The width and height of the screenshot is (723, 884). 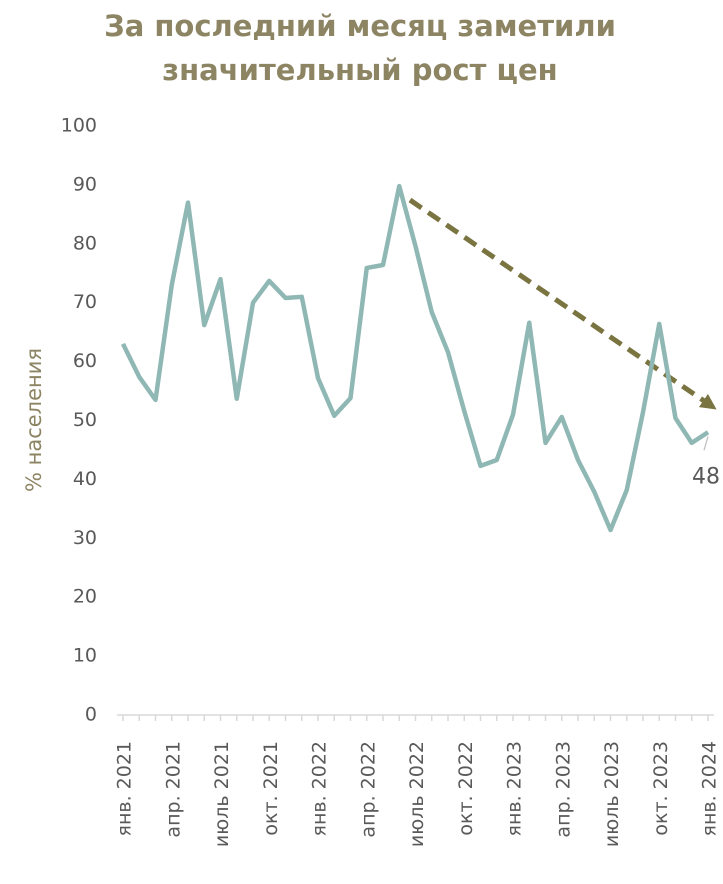 I want to click on data-label: 48, so click(x=706, y=476).